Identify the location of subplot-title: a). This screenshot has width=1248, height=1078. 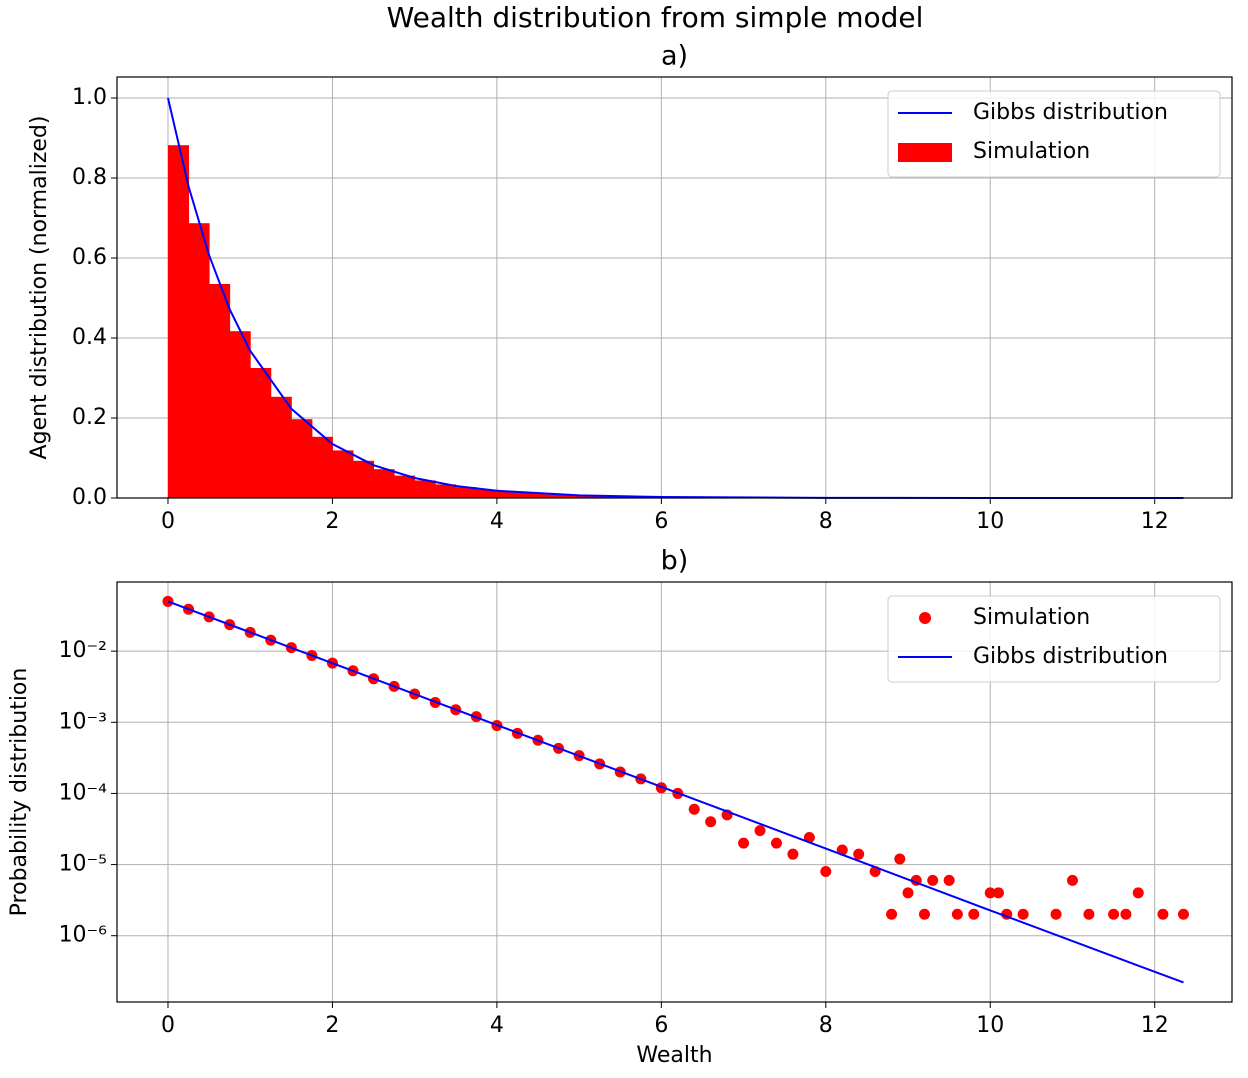
(674, 56).